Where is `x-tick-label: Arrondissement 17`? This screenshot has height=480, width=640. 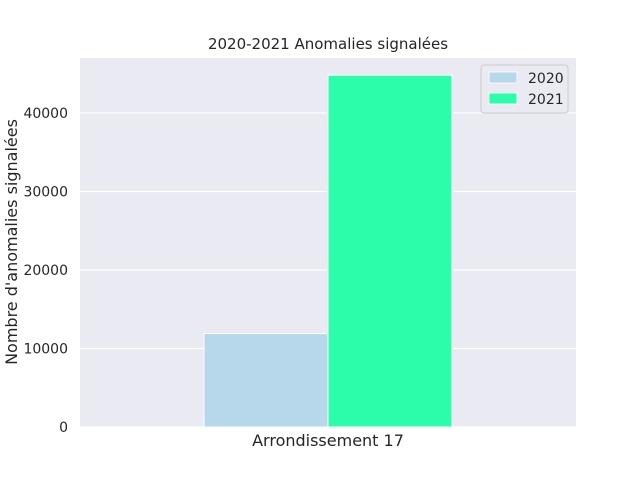 x-tick-label: Arrondissement 17 is located at coordinates (328, 440).